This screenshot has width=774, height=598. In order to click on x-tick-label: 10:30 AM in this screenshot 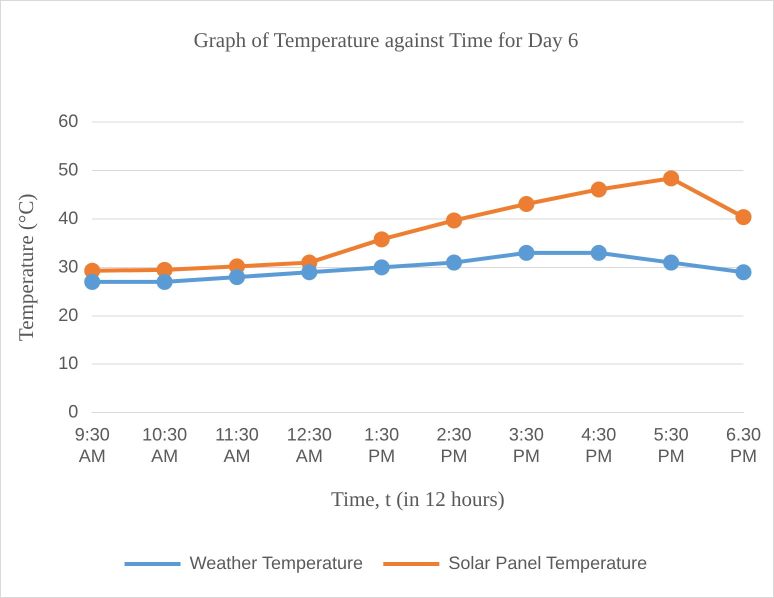, I will do `click(165, 445)`.